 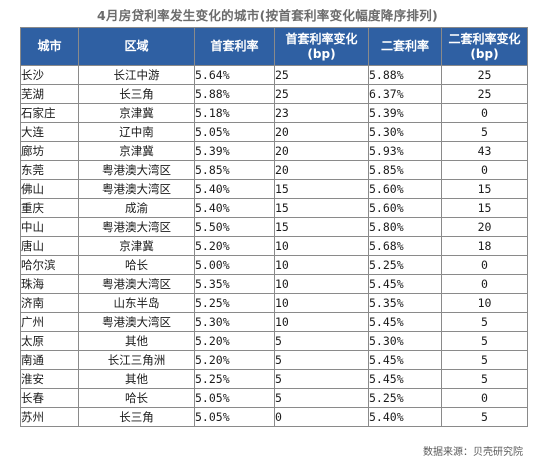 I want to click on table-row: 珠海 粤港澳大湾区 5.35% 10 5.45% 0, so click(x=274, y=284).